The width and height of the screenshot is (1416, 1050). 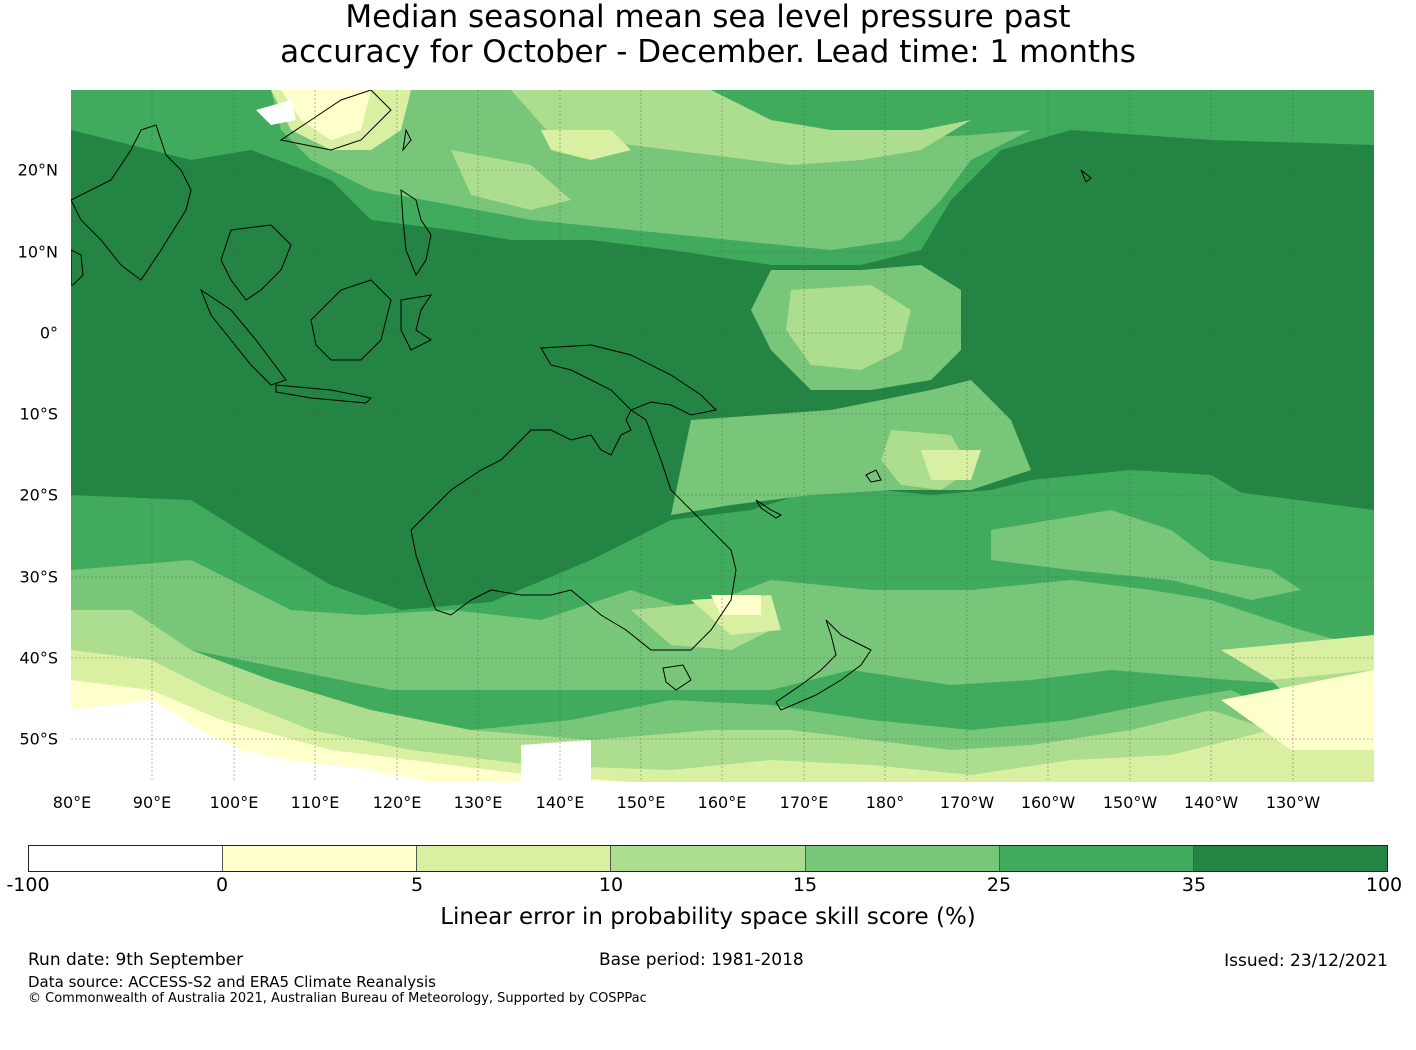 What do you see at coordinates (885, 802) in the screenshot?
I see `lon-label-180: 180°` at bounding box center [885, 802].